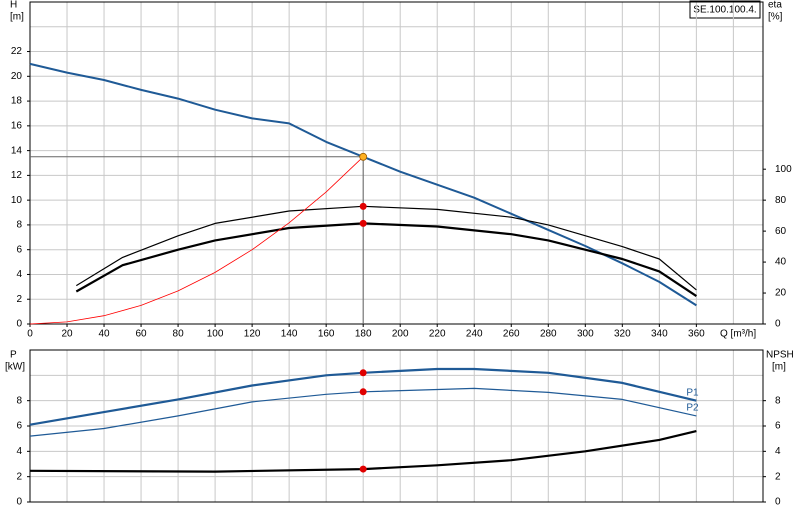 The width and height of the screenshot is (800, 520). What do you see at coordinates (778, 426) in the screenshot?
I see `y2-tick-label: 6` at bounding box center [778, 426].